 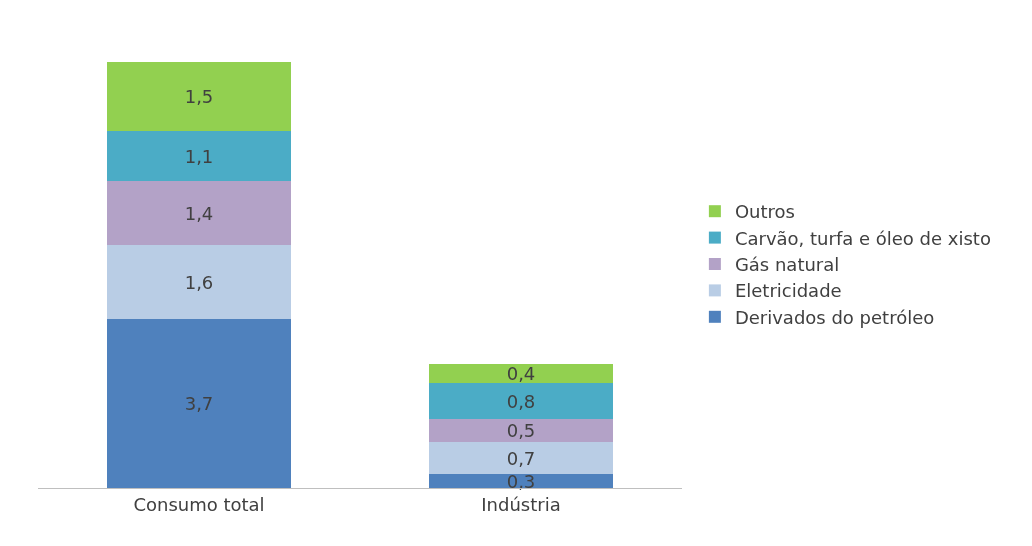 What do you see at coordinates (834, 317) in the screenshot?
I see `legend-label: Derivados do petróleo` at bounding box center [834, 317].